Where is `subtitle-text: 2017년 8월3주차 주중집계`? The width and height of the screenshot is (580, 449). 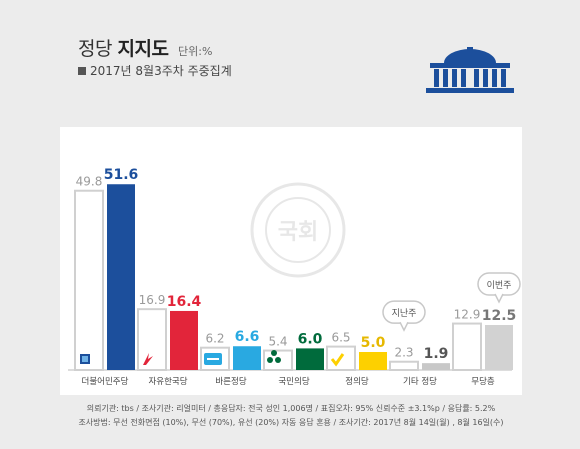 subtitle-text: 2017년 8월3주차 주중집계 is located at coordinates (161, 71).